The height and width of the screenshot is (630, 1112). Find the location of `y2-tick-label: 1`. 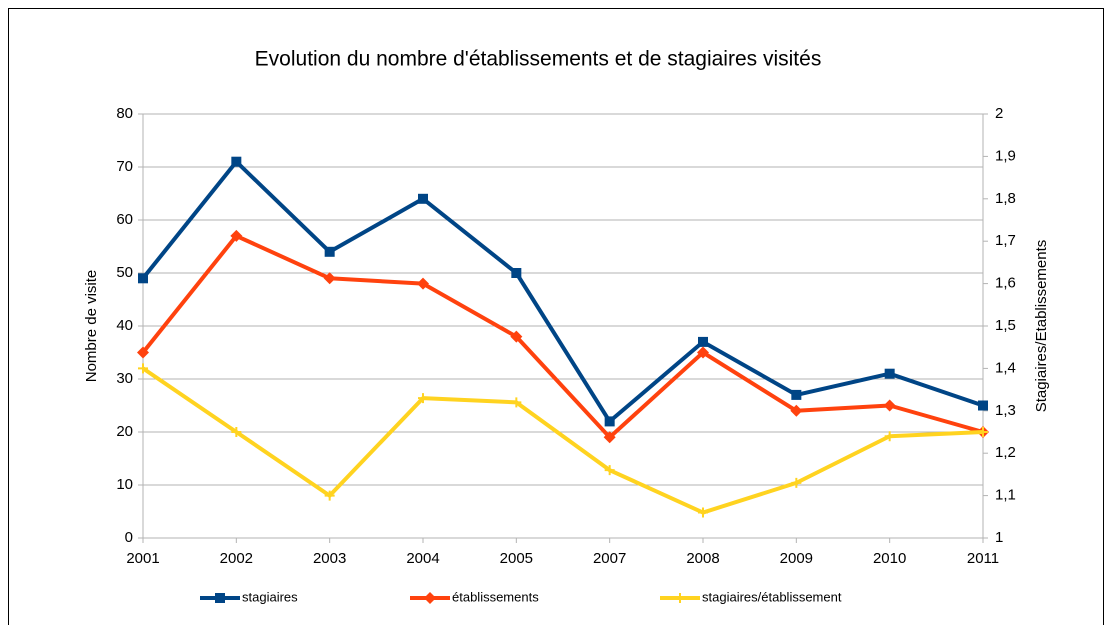

y2-tick-label: 1 is located at coordinates (999, 537).